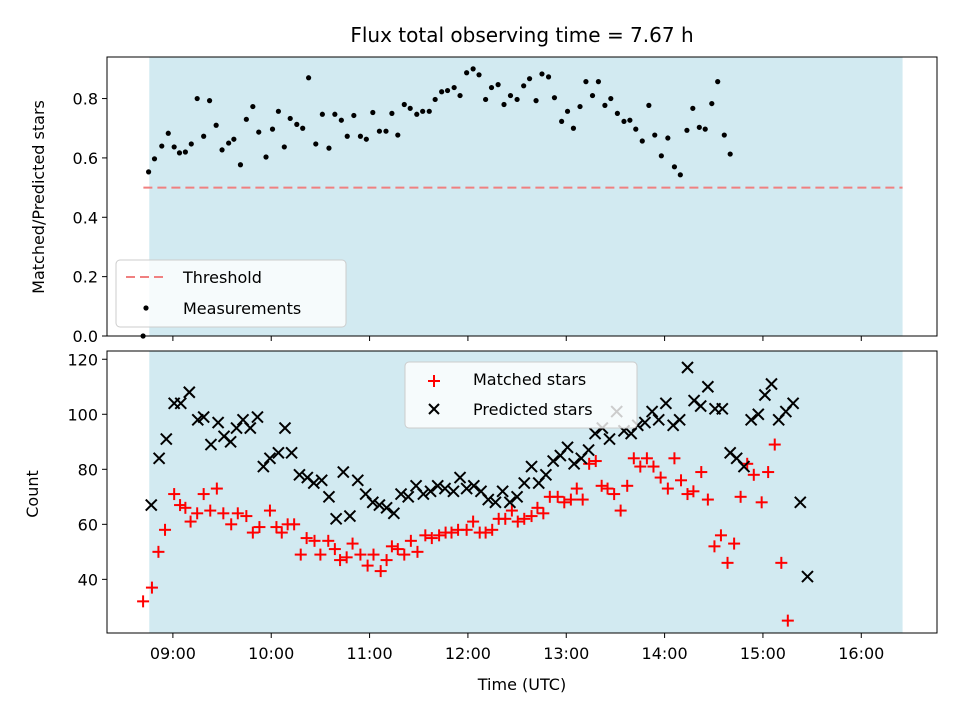 Image resolution: width=960 pixels, height=720 pixels. What do you see at coordinates (434, 409) in the screenshot?
I see `predicted-legend-swatch` at bounding box center [434, 409].